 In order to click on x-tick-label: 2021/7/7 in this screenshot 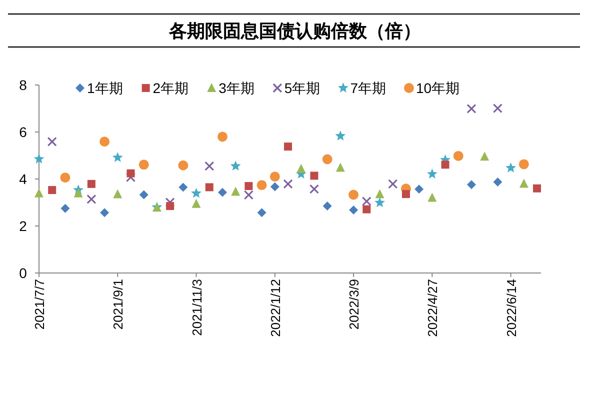, I will do `click(39, 304)`.